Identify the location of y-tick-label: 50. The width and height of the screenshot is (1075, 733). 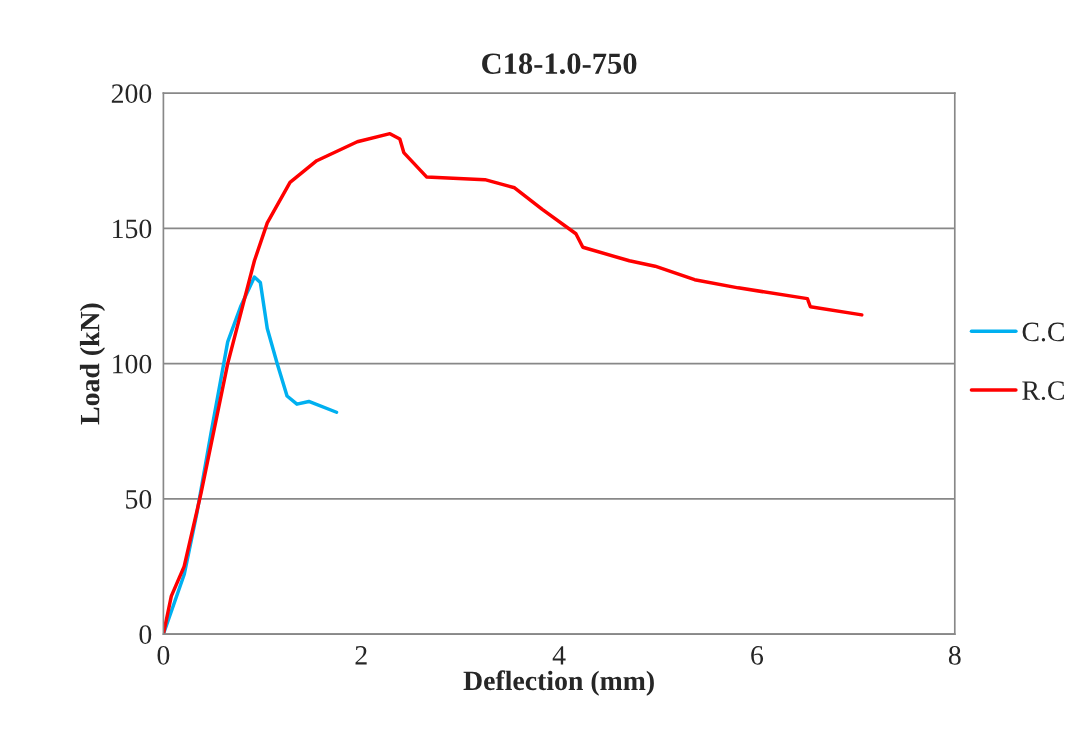
(139, 499).